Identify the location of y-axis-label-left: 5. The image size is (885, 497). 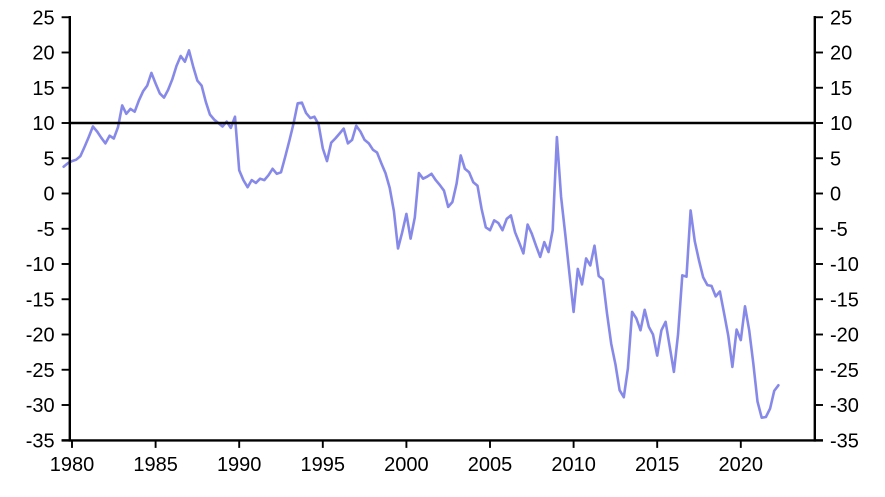
(48, 159).